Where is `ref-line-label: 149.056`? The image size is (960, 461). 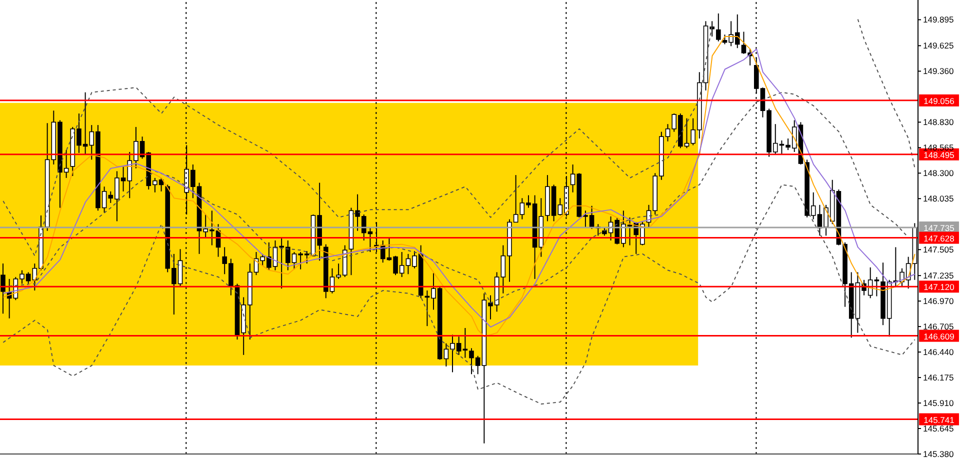
ref-line-label: 149.056 is located at coordinates (939, 101).